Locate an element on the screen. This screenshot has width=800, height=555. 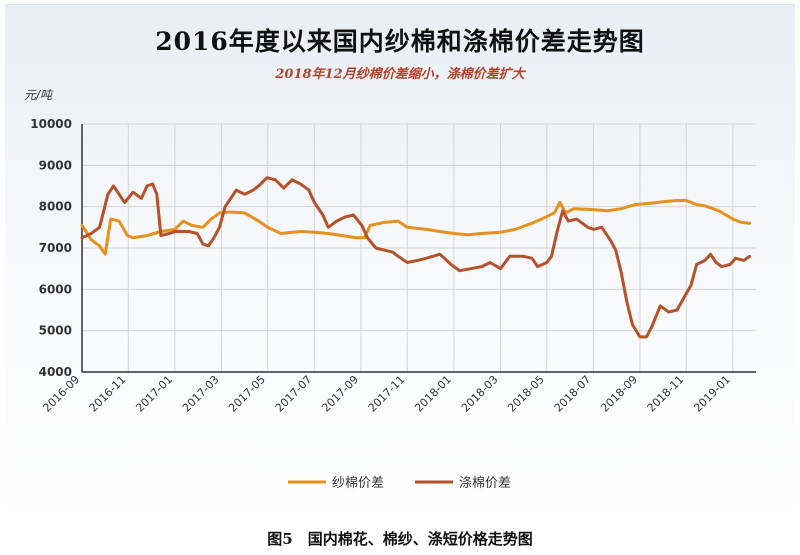
x-tick-label: 2017-11 is located at coordinates (387, 394).